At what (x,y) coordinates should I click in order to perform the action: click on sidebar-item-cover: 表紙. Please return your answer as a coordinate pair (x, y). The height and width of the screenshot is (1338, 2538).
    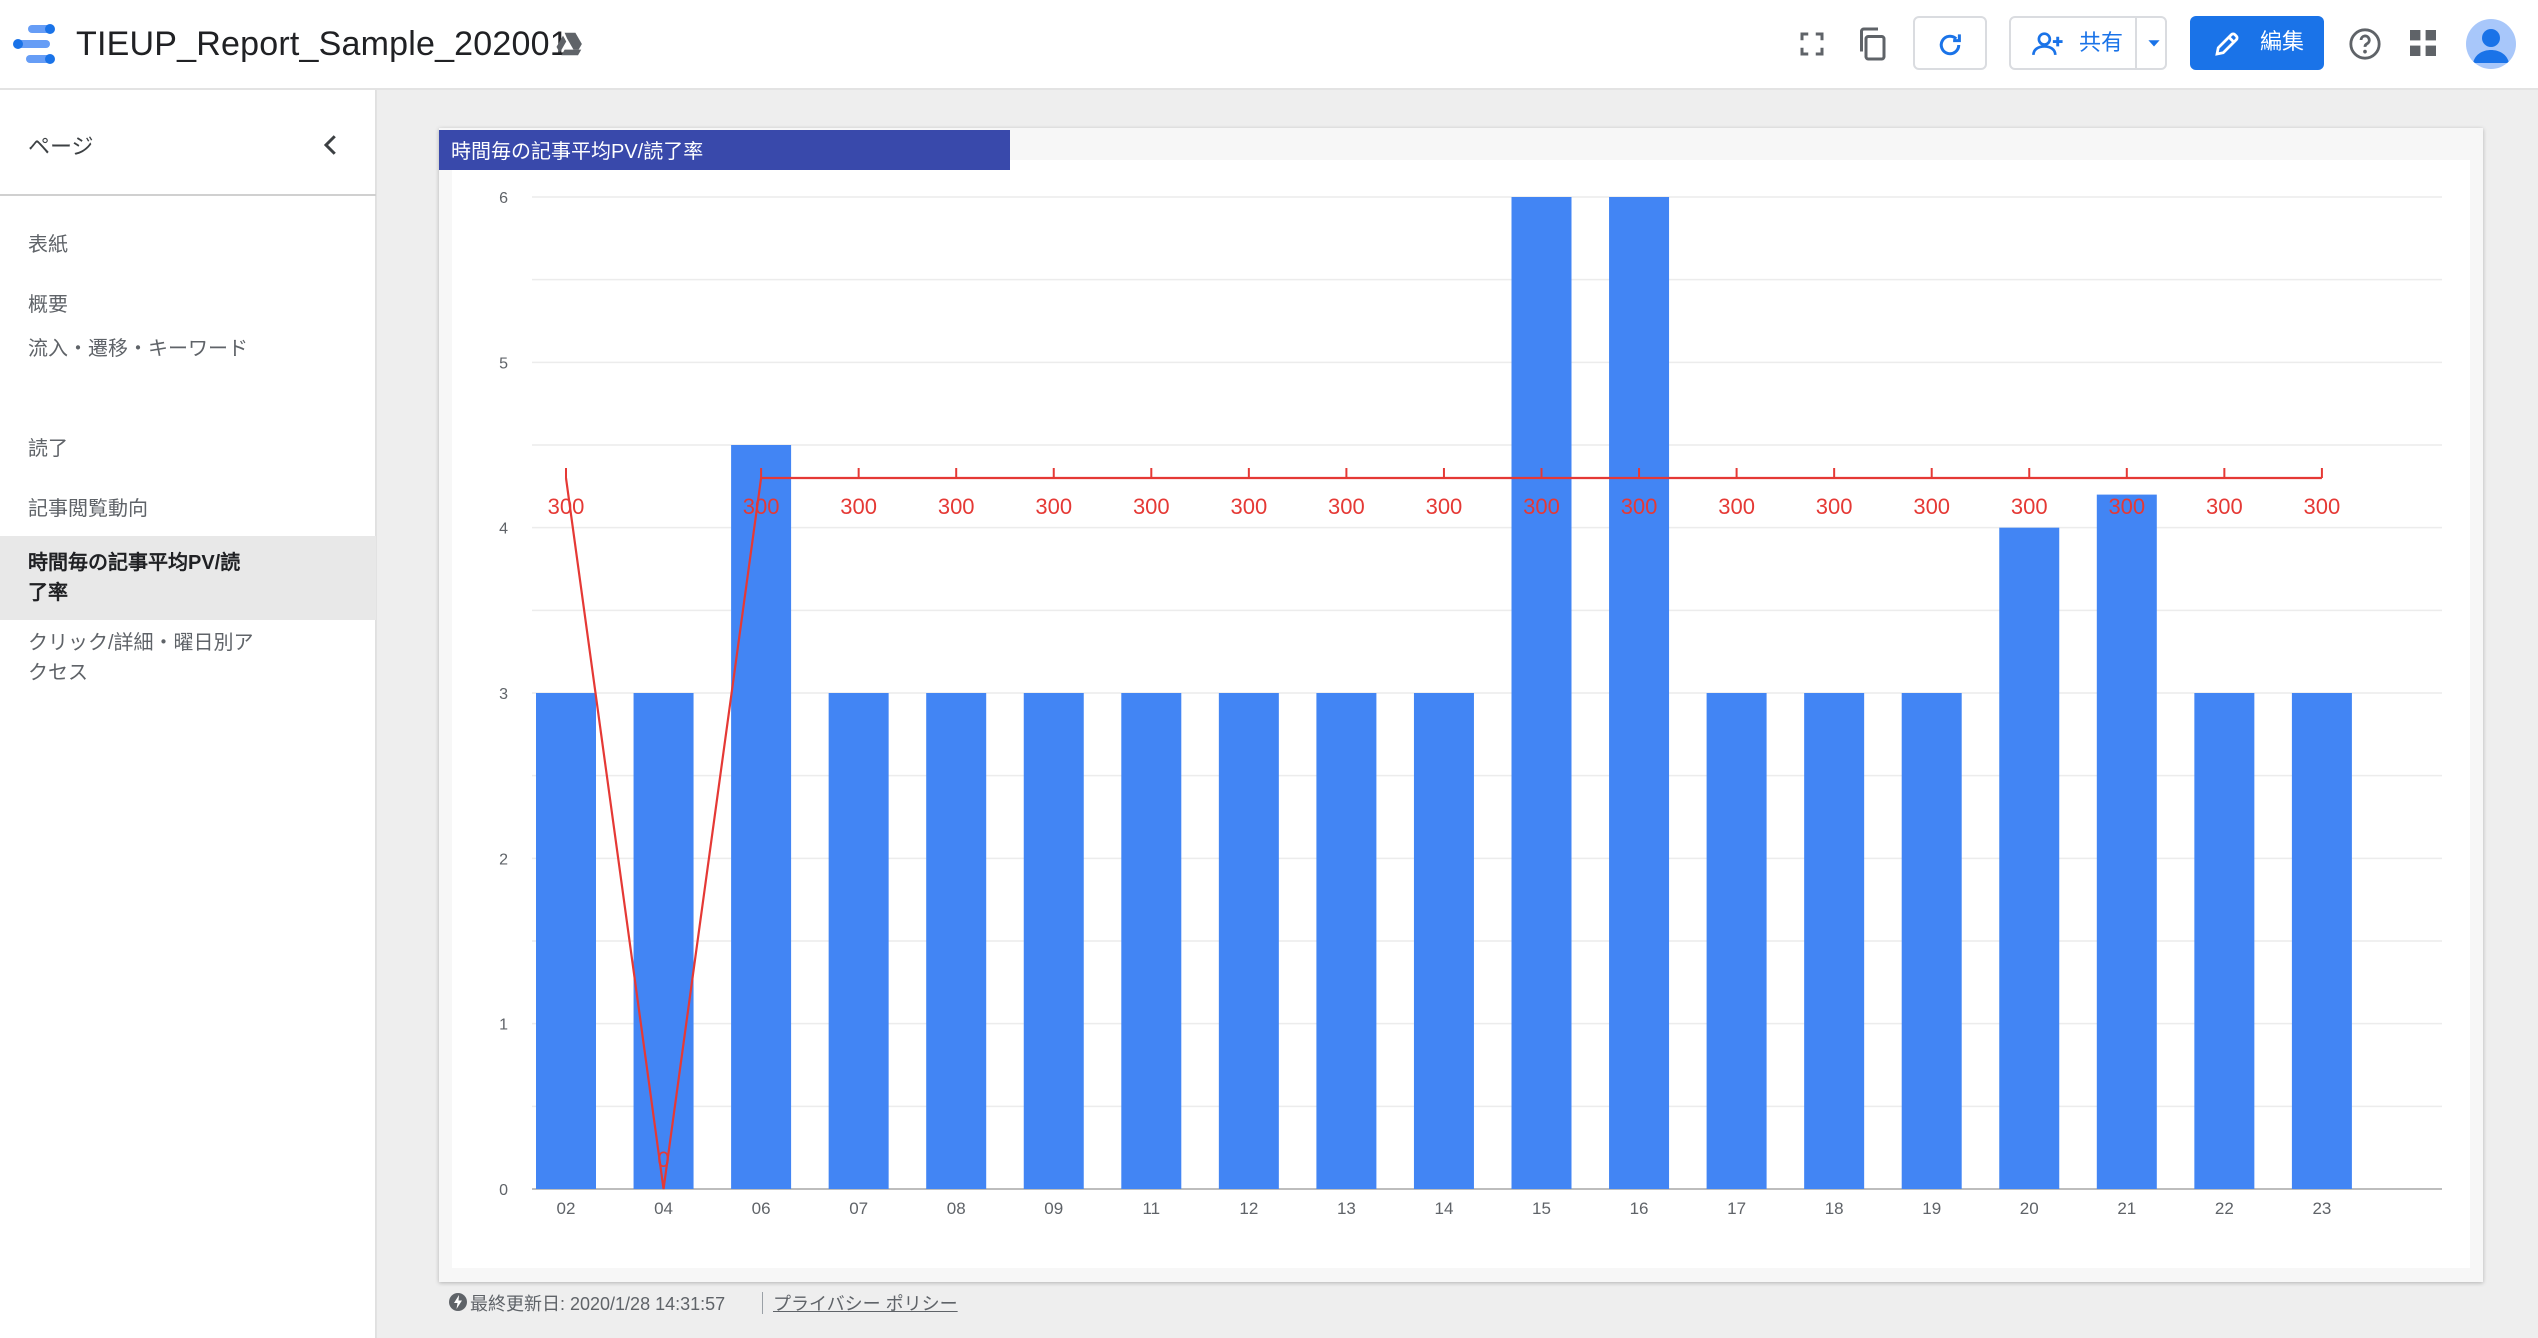
    Looking at the image, I should click on (188, 245).